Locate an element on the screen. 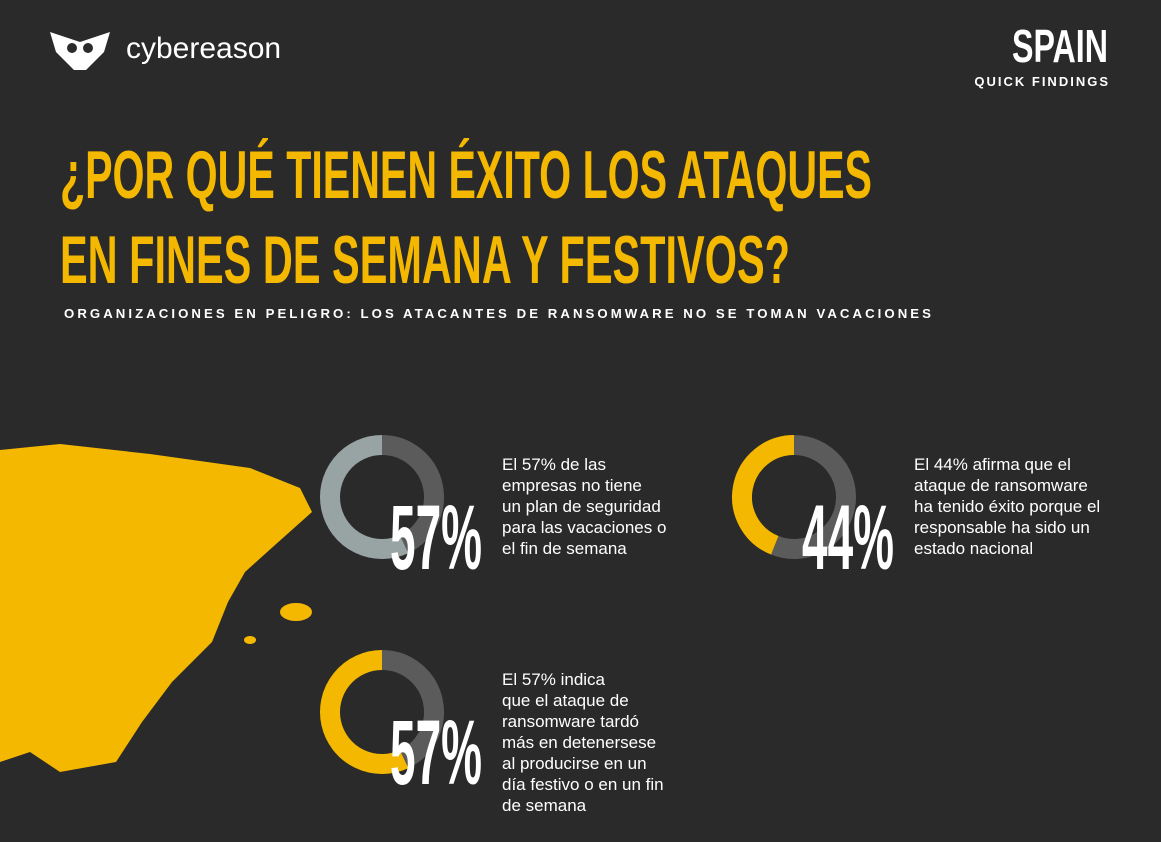 This screenshot has width=1161, height=842. brand: cybereason is located at coordinates (203, 48).